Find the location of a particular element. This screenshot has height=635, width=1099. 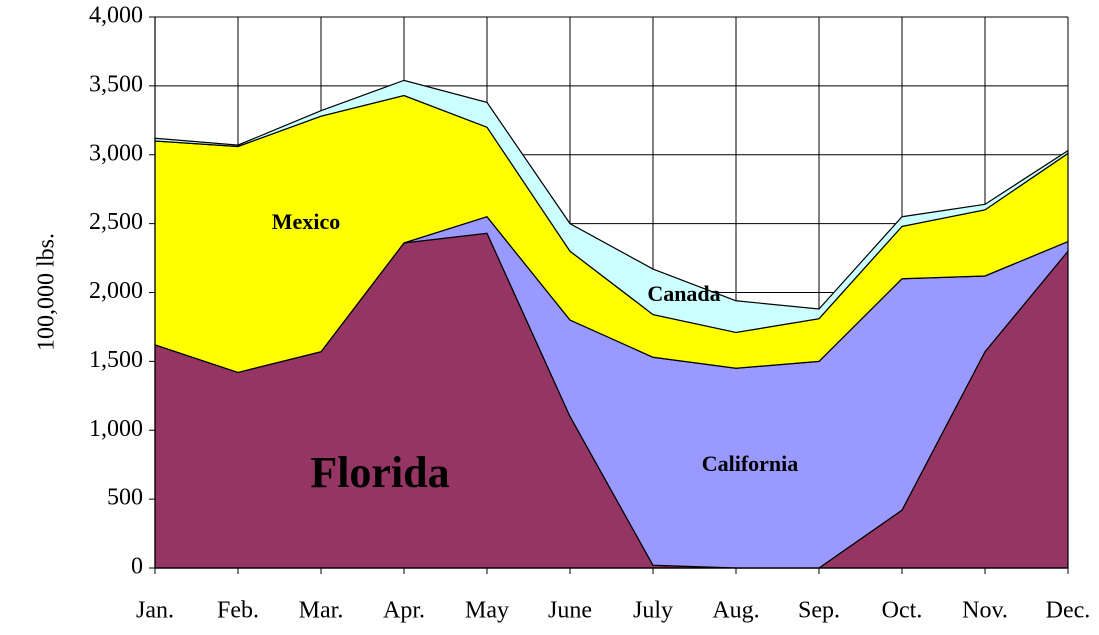

y-axis-label: 100,000 lbs. is located at coordinates (47, 292).